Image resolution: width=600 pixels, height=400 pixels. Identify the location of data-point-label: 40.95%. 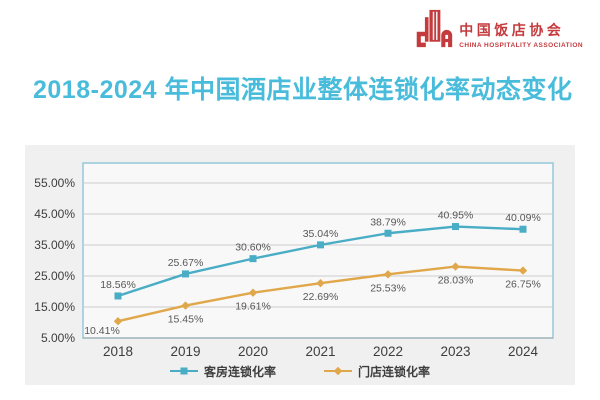
(456, 216).